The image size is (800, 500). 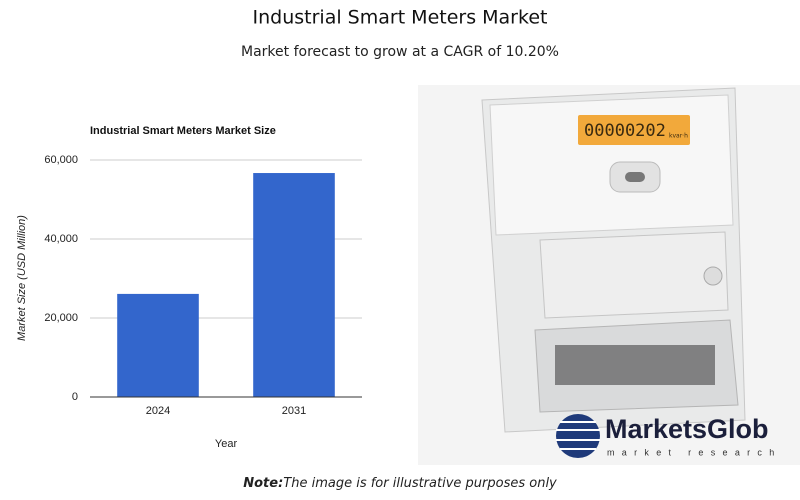 What do you see at coordinates (22, 278) in the screenshot?
I see `y-axis-label: Market Size (USD Million)` at bounding box center [22, 278].